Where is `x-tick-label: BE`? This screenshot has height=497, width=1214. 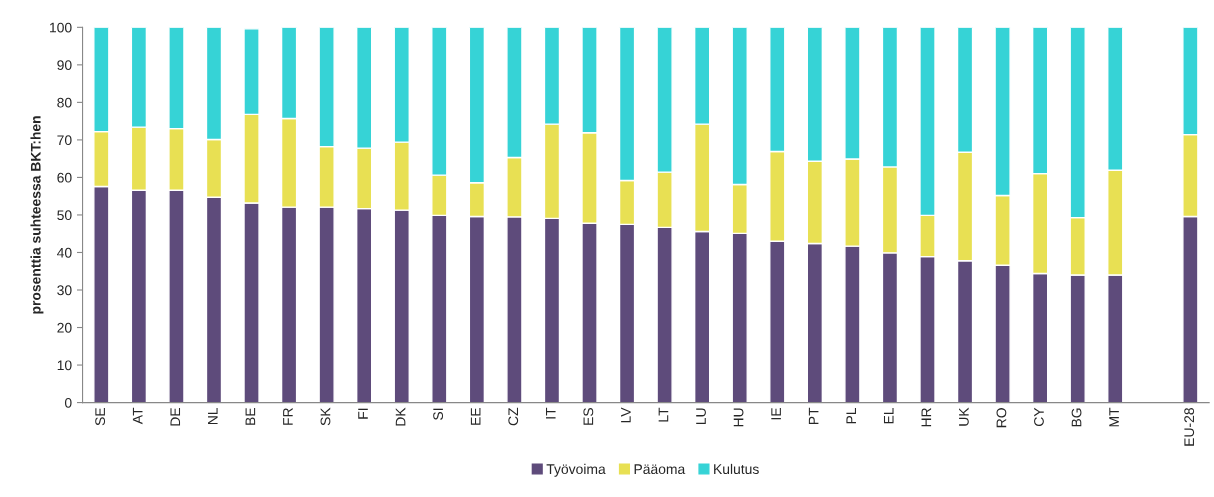 x-tick-label: BE is located at coordinates (250, 416).